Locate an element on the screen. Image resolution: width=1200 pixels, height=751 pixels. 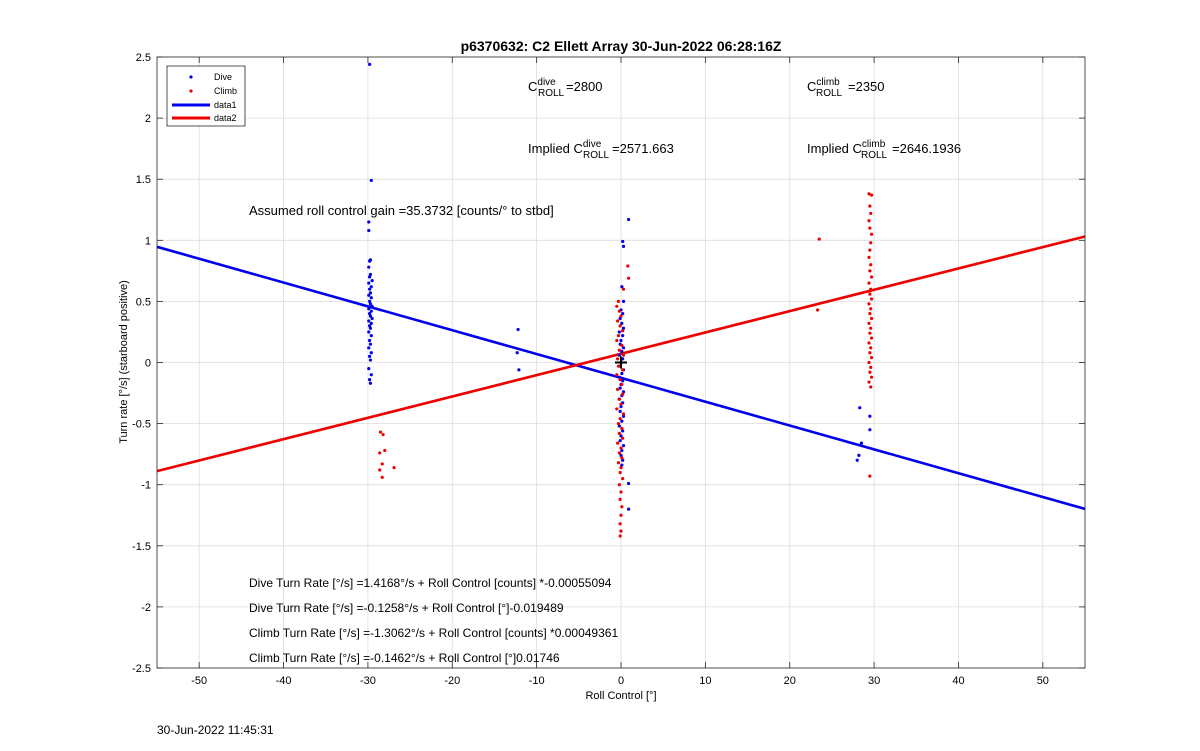
annotation-c-dive-sub: ROLL is located at coordinates (551, 93).